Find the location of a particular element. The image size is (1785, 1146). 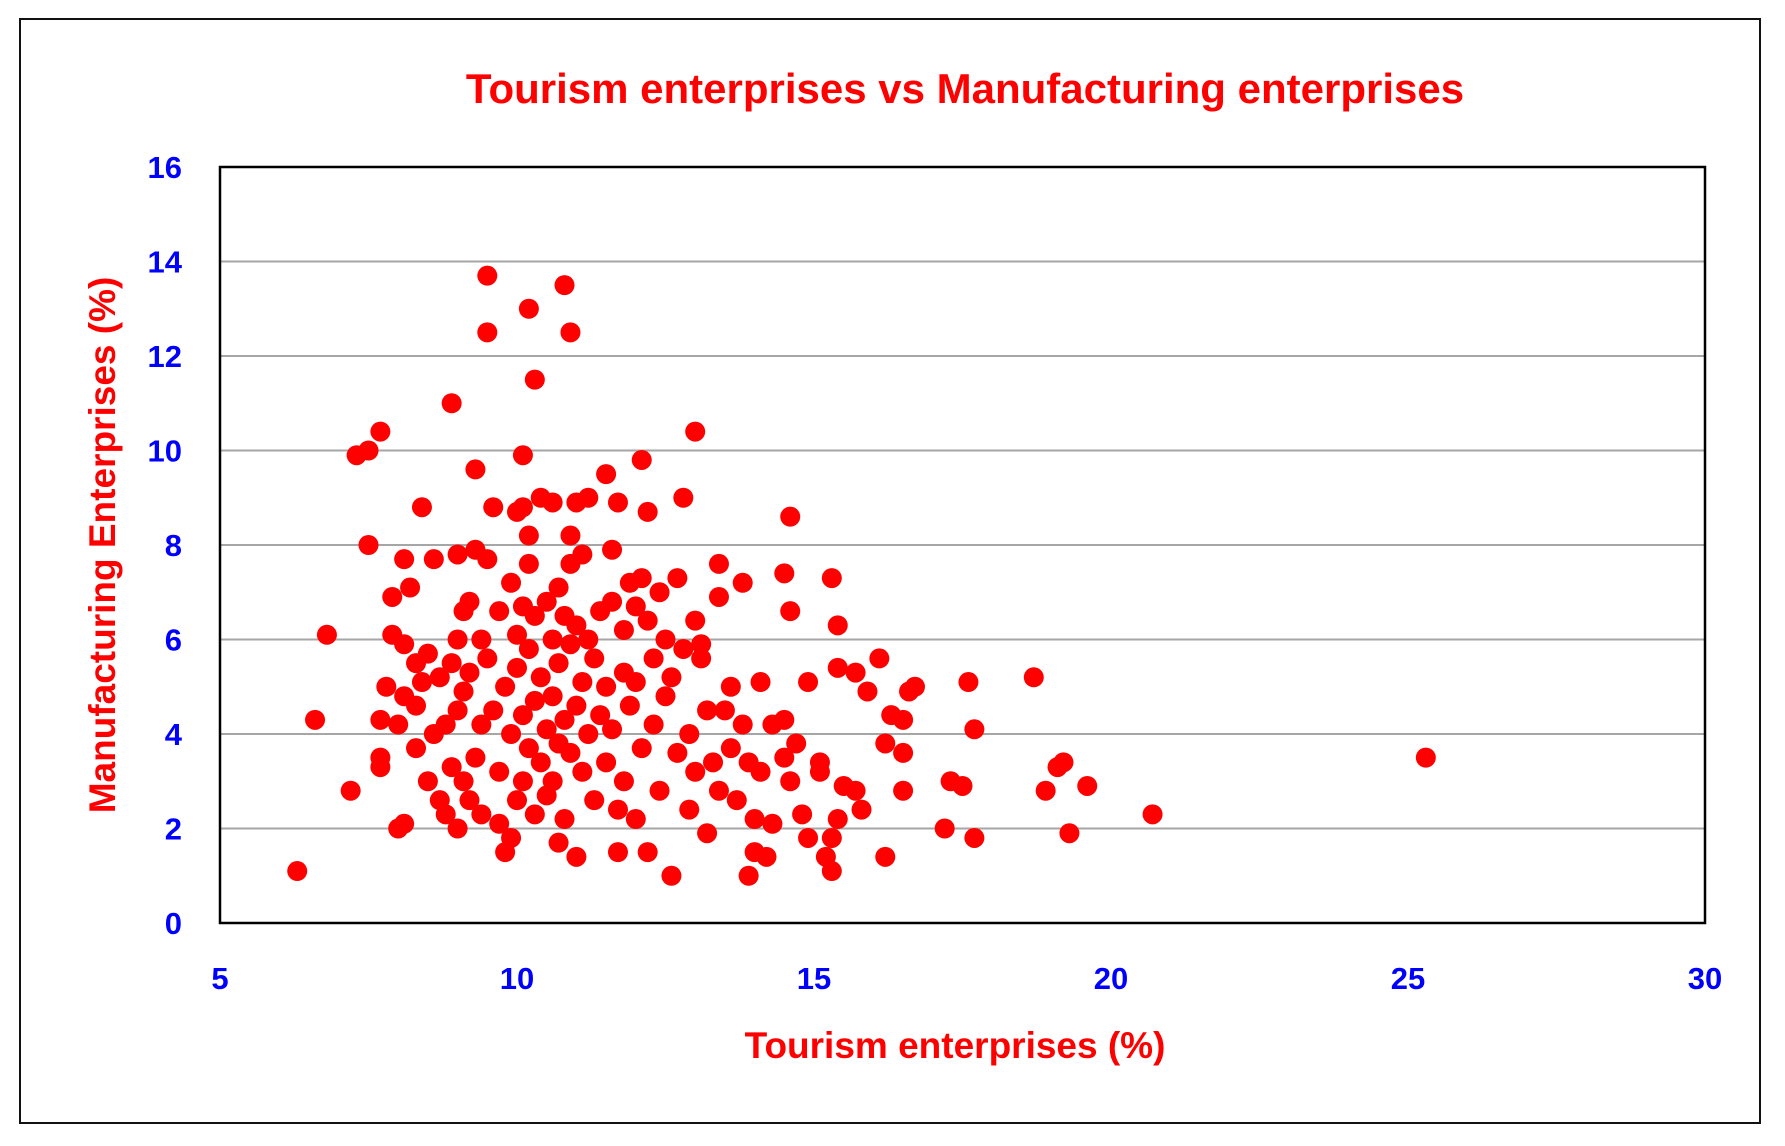

x-tick-label: 15 is located at coordinates (814, 978).